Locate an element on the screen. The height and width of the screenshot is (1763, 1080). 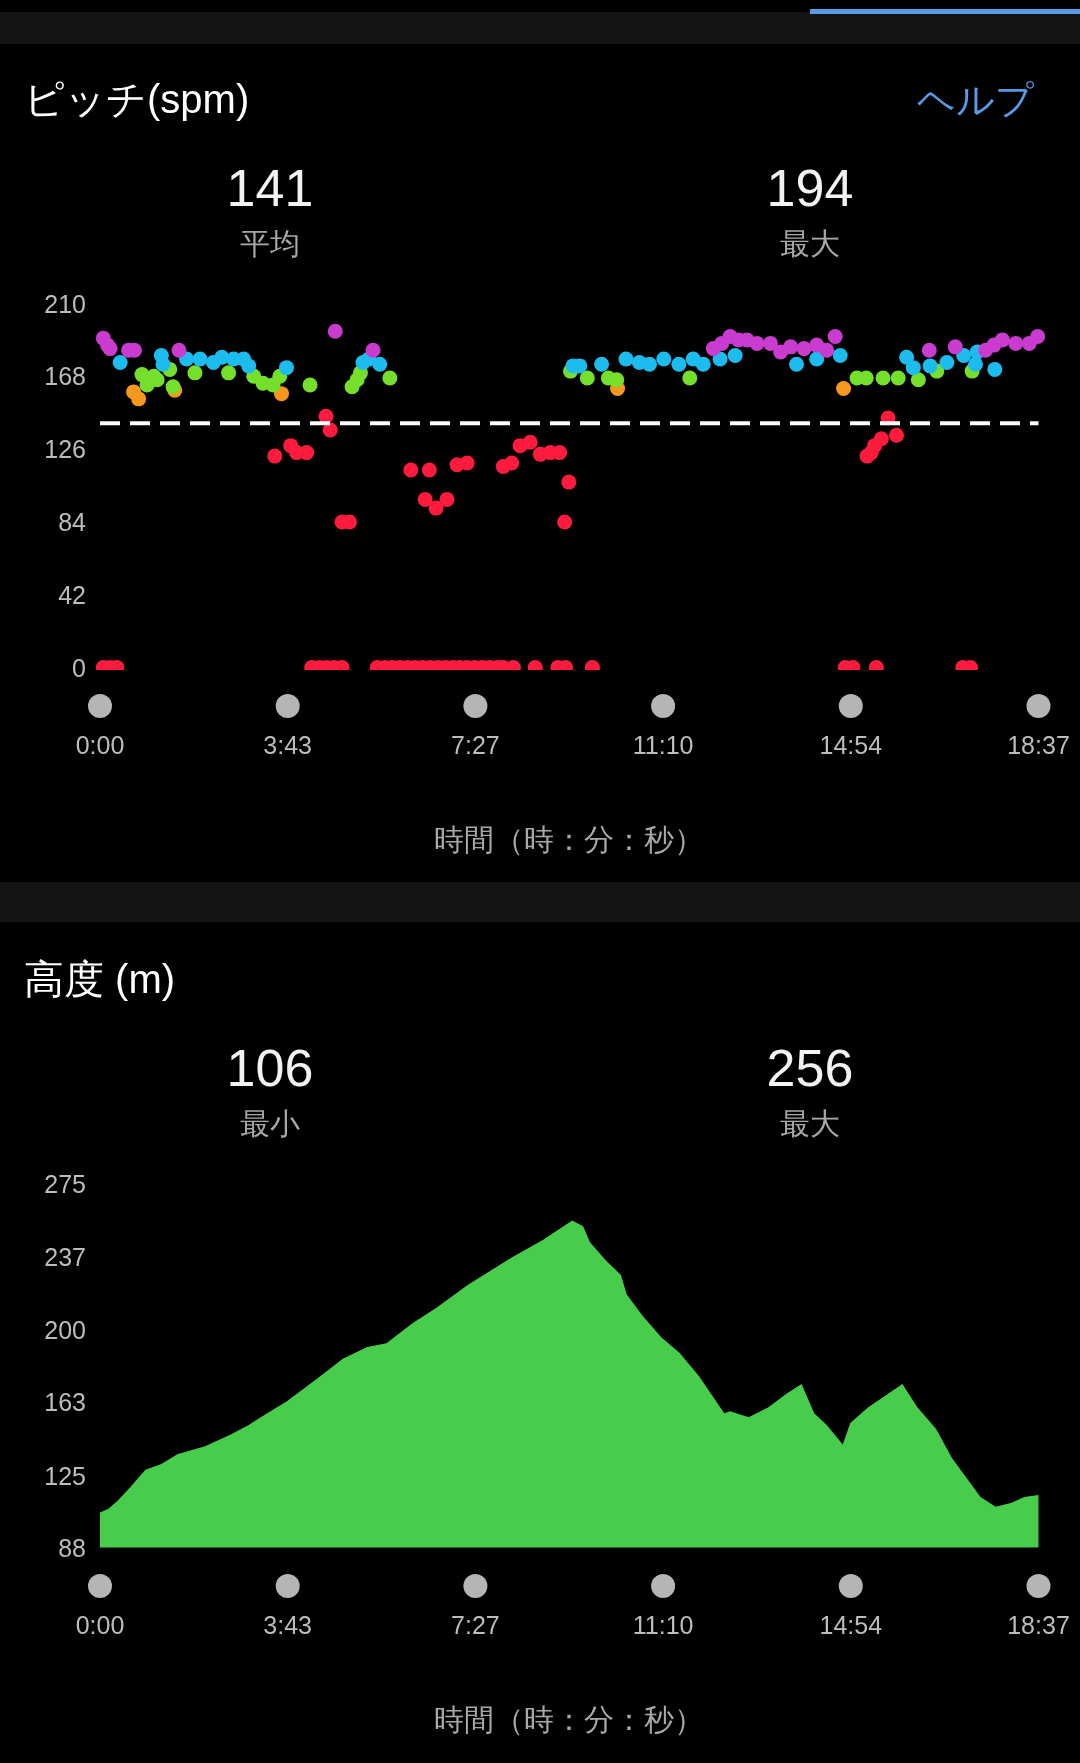
x-tick-label: 14:54 is located at coordinates (851, 1625).